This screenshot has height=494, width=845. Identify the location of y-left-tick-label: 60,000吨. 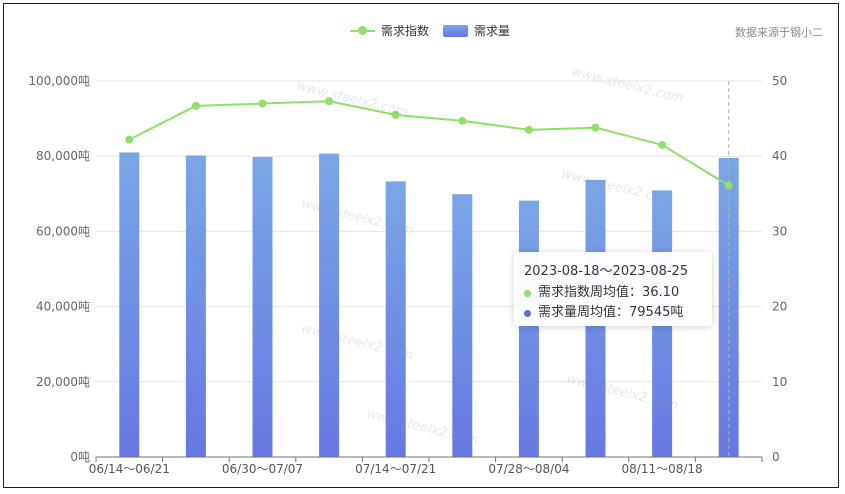
(63, 231).